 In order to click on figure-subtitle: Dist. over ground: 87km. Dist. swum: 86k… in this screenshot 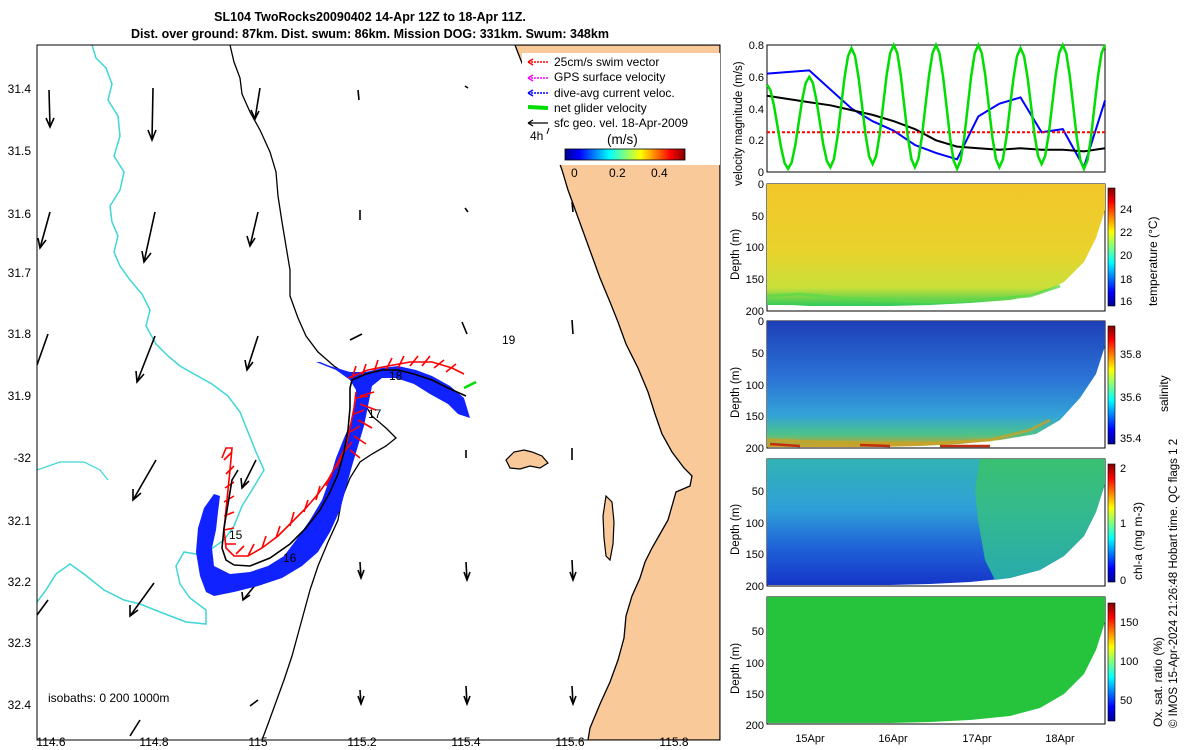, I will do `click(370, 34)`.